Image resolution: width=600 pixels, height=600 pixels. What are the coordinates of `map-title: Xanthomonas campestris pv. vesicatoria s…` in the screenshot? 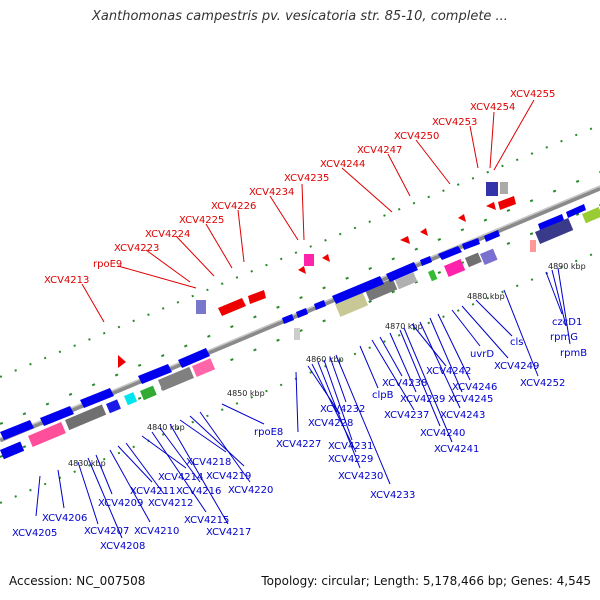 It's located at (300, 16).